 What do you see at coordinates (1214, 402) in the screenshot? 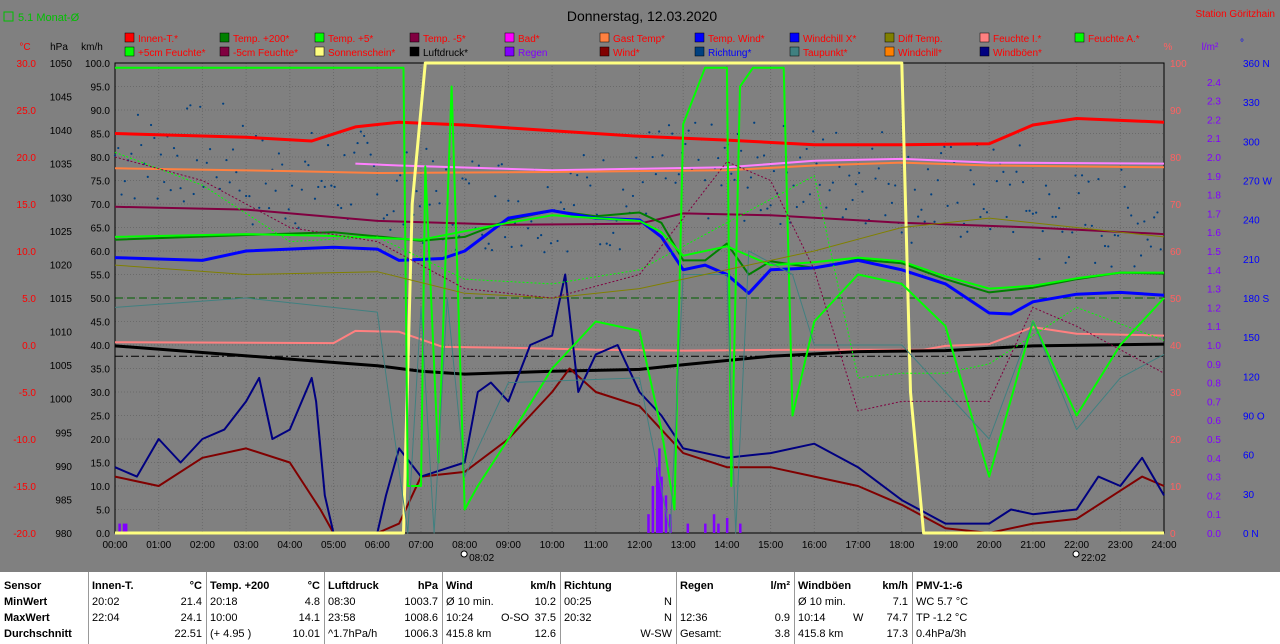
I see `tick-label-rain: 0.7` at bounding box center [1214, 402].